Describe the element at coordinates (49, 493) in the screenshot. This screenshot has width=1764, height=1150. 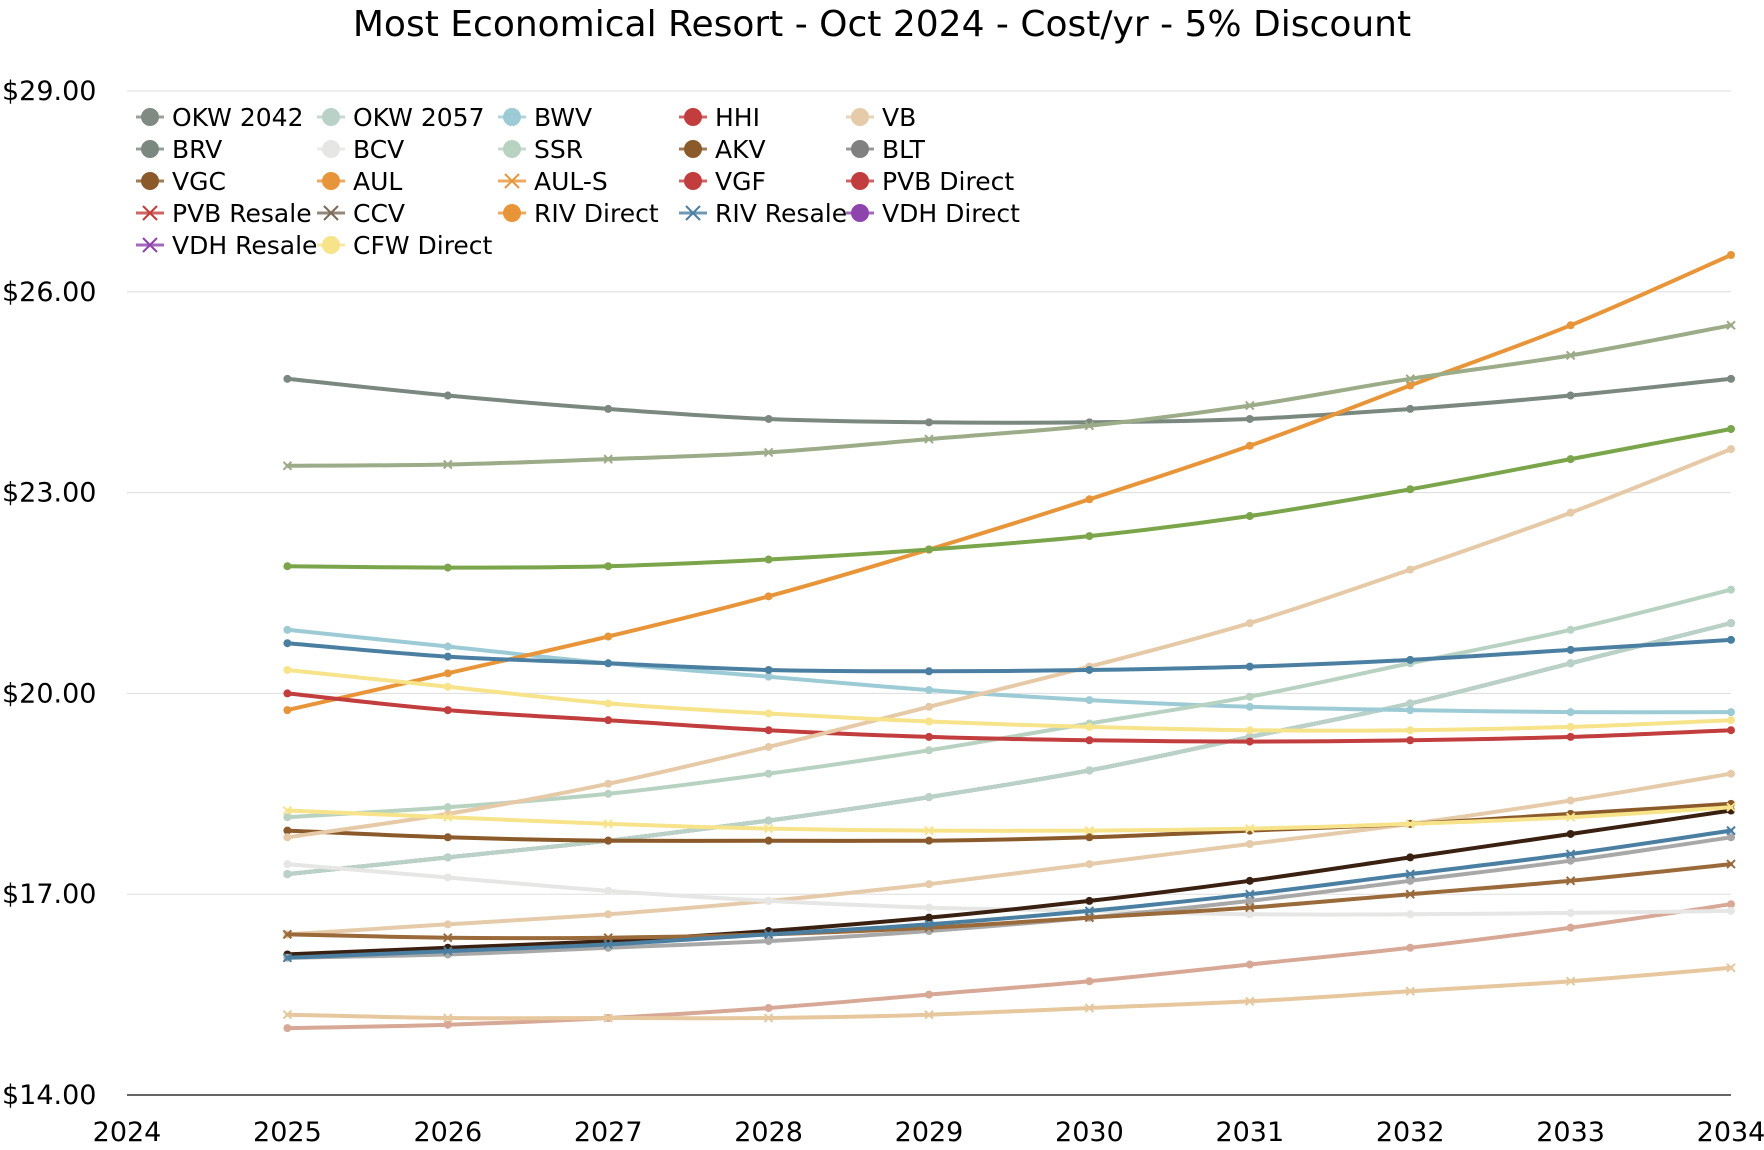
I see `y-tick-label: $23.00` at that location.